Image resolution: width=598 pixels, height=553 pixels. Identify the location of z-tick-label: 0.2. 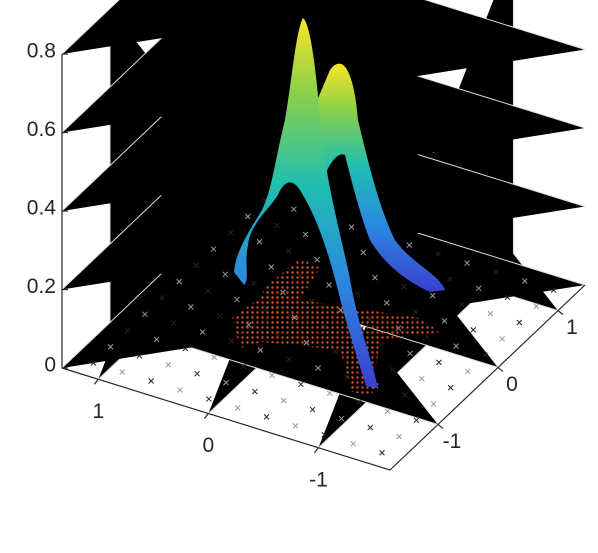
(41, 286).